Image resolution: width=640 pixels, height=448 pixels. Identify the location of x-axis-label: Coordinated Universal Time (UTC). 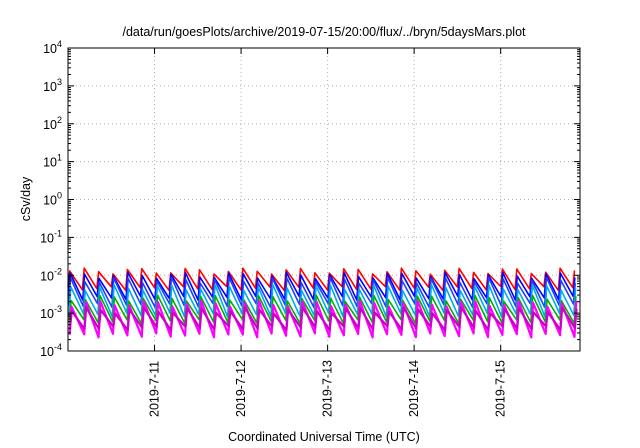
(324, 437).